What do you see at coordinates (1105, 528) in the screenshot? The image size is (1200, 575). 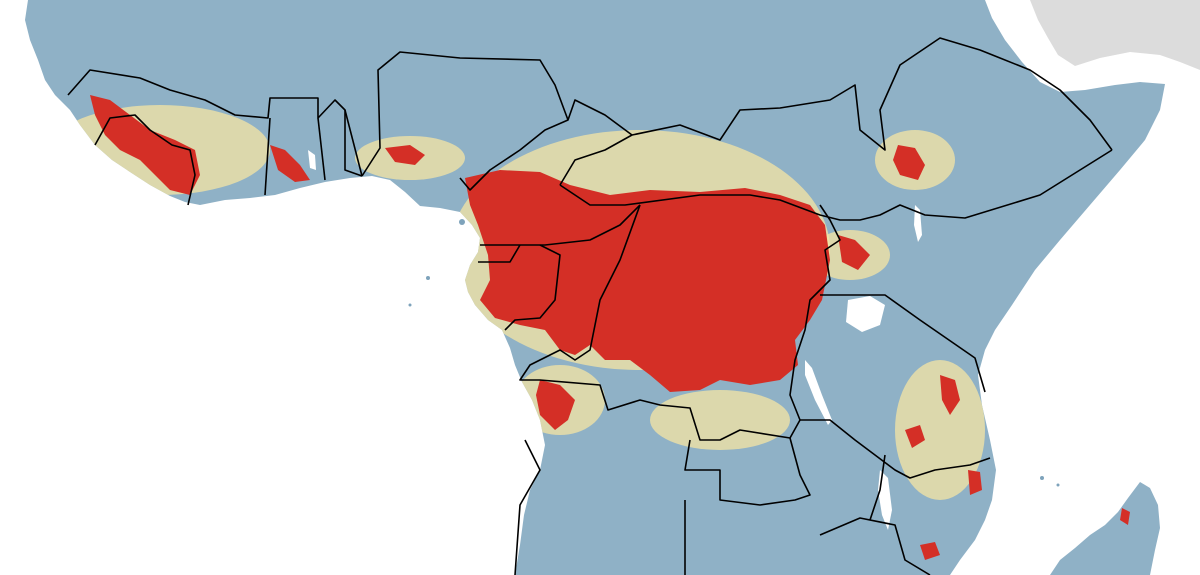 I see `madagascar` at bounding box center [1105, 528].